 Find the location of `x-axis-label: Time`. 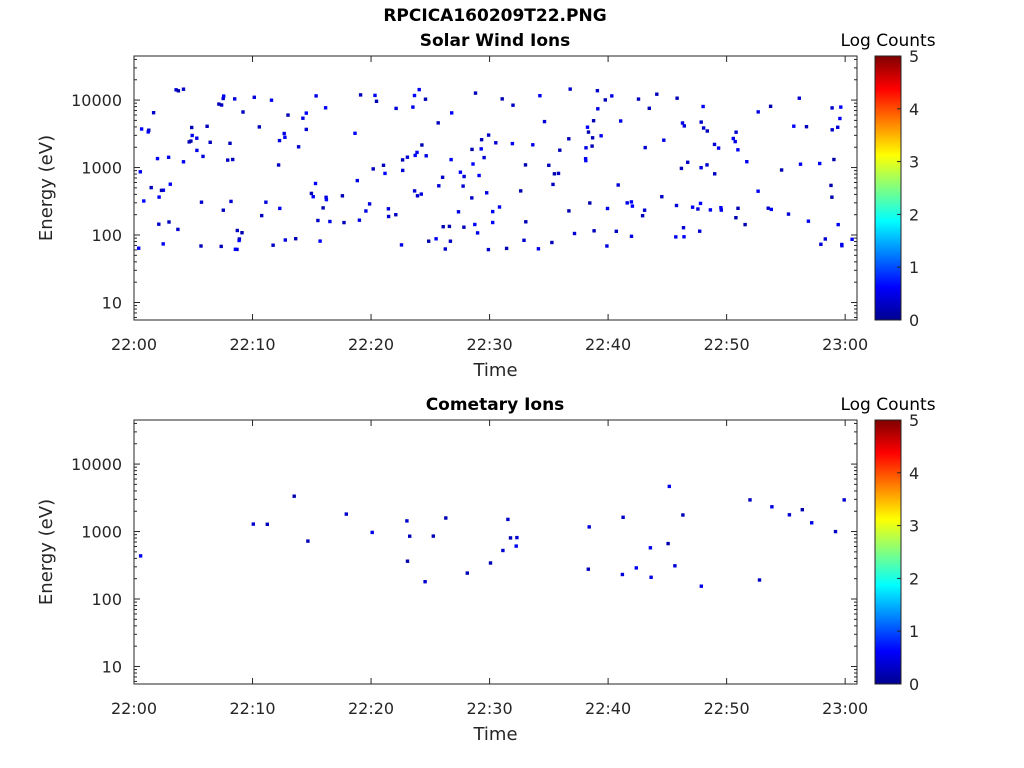

x-axis-label: Time is located at coordinates (494, 370).